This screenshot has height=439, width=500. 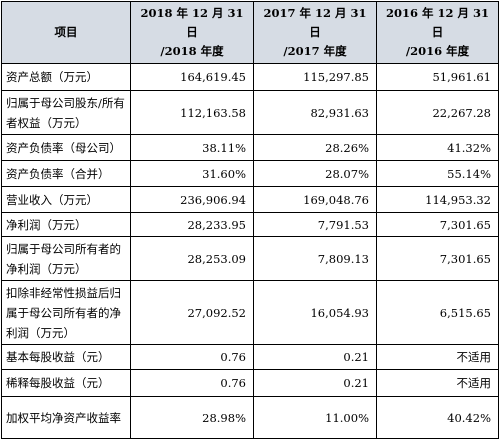 I want to click on table-row: 净利润（万元） 28,233.95 7,791.53 7,301.65, so click(x=250, y=224).